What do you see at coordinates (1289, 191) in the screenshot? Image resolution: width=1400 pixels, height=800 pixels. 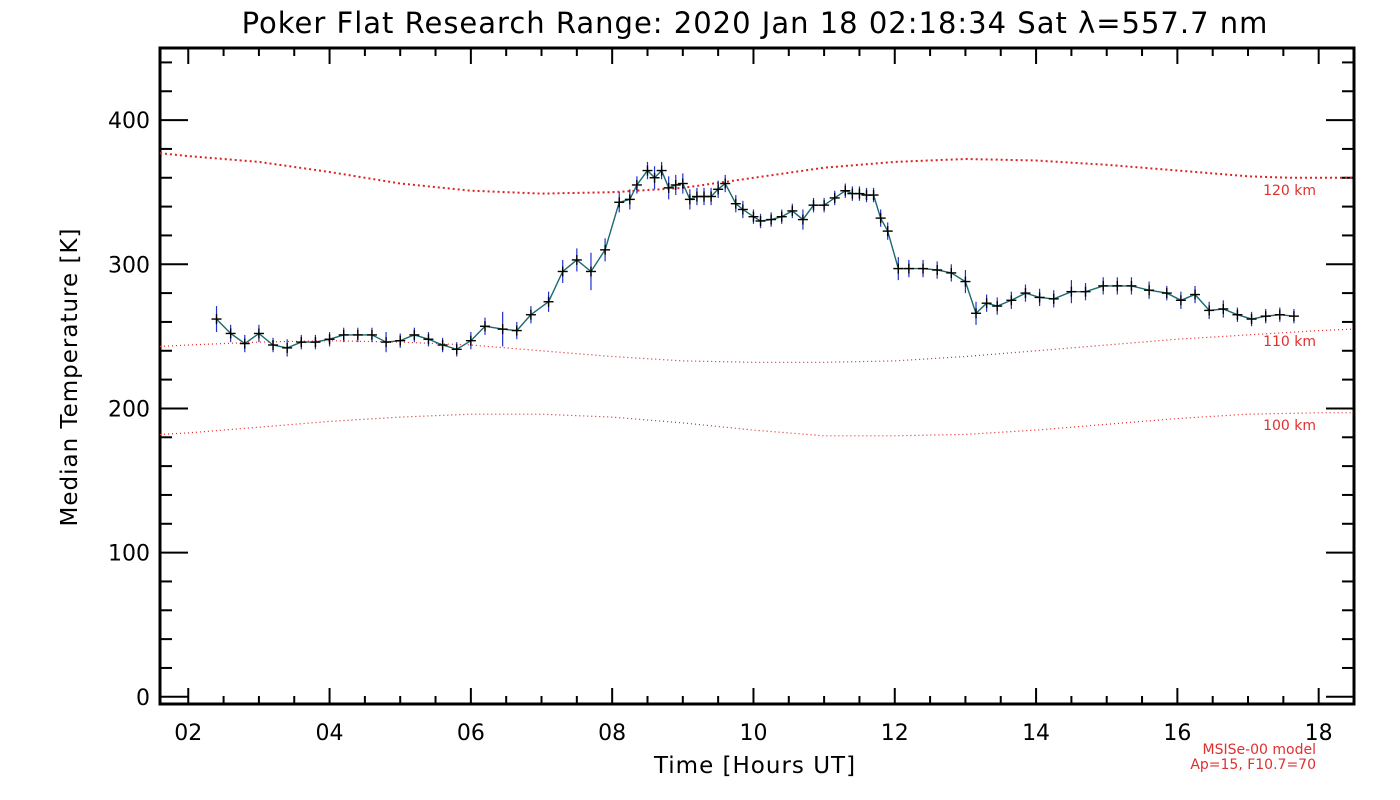 I see `model-label-120-km: 120 km` at bounding box center [1289, 191].